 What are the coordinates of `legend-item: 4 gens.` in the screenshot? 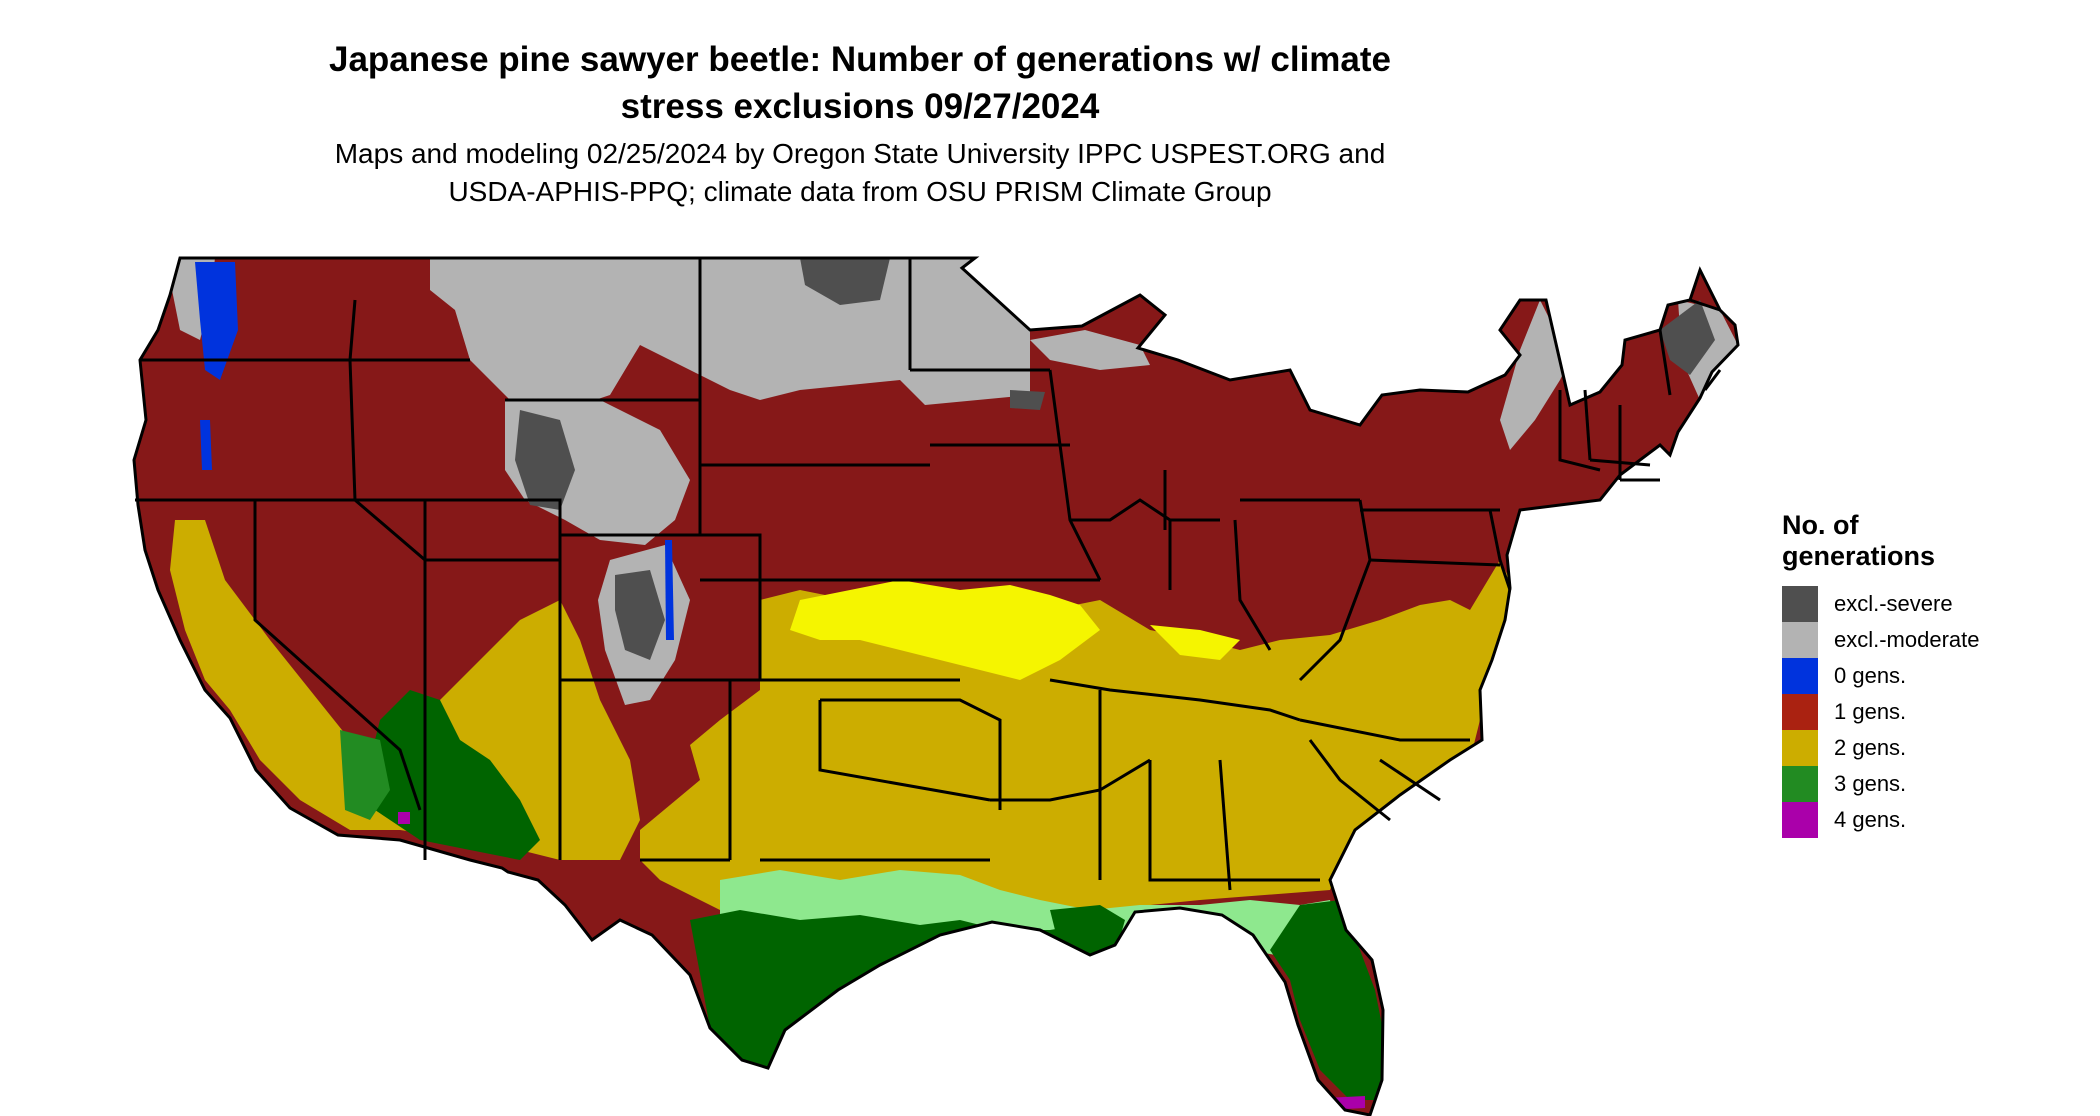 It's located at (1881, 820).